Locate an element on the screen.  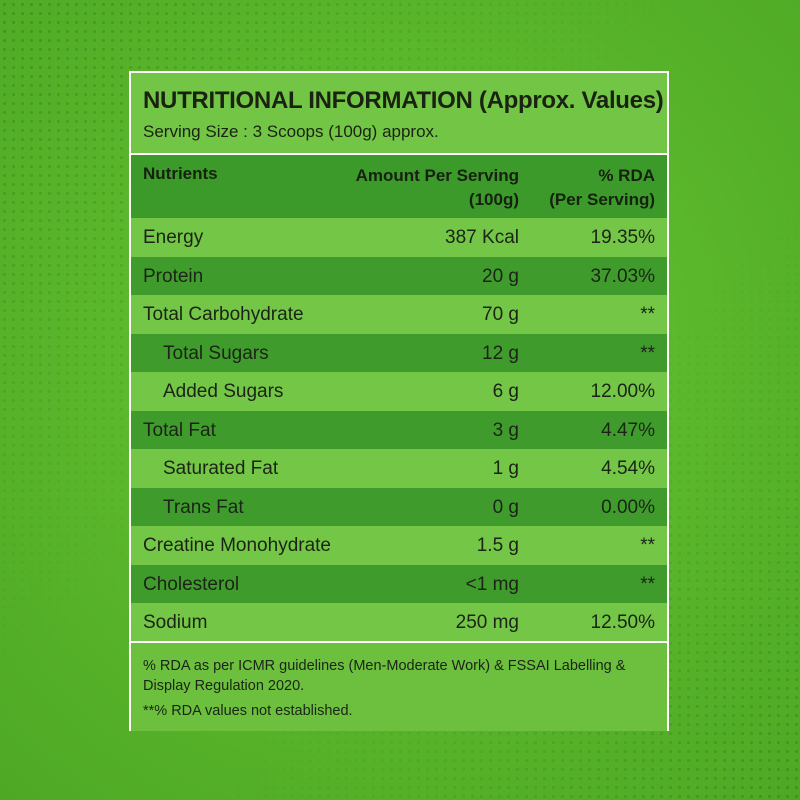
header-rda-line1: % RDA is located at coordinates (626, 175).